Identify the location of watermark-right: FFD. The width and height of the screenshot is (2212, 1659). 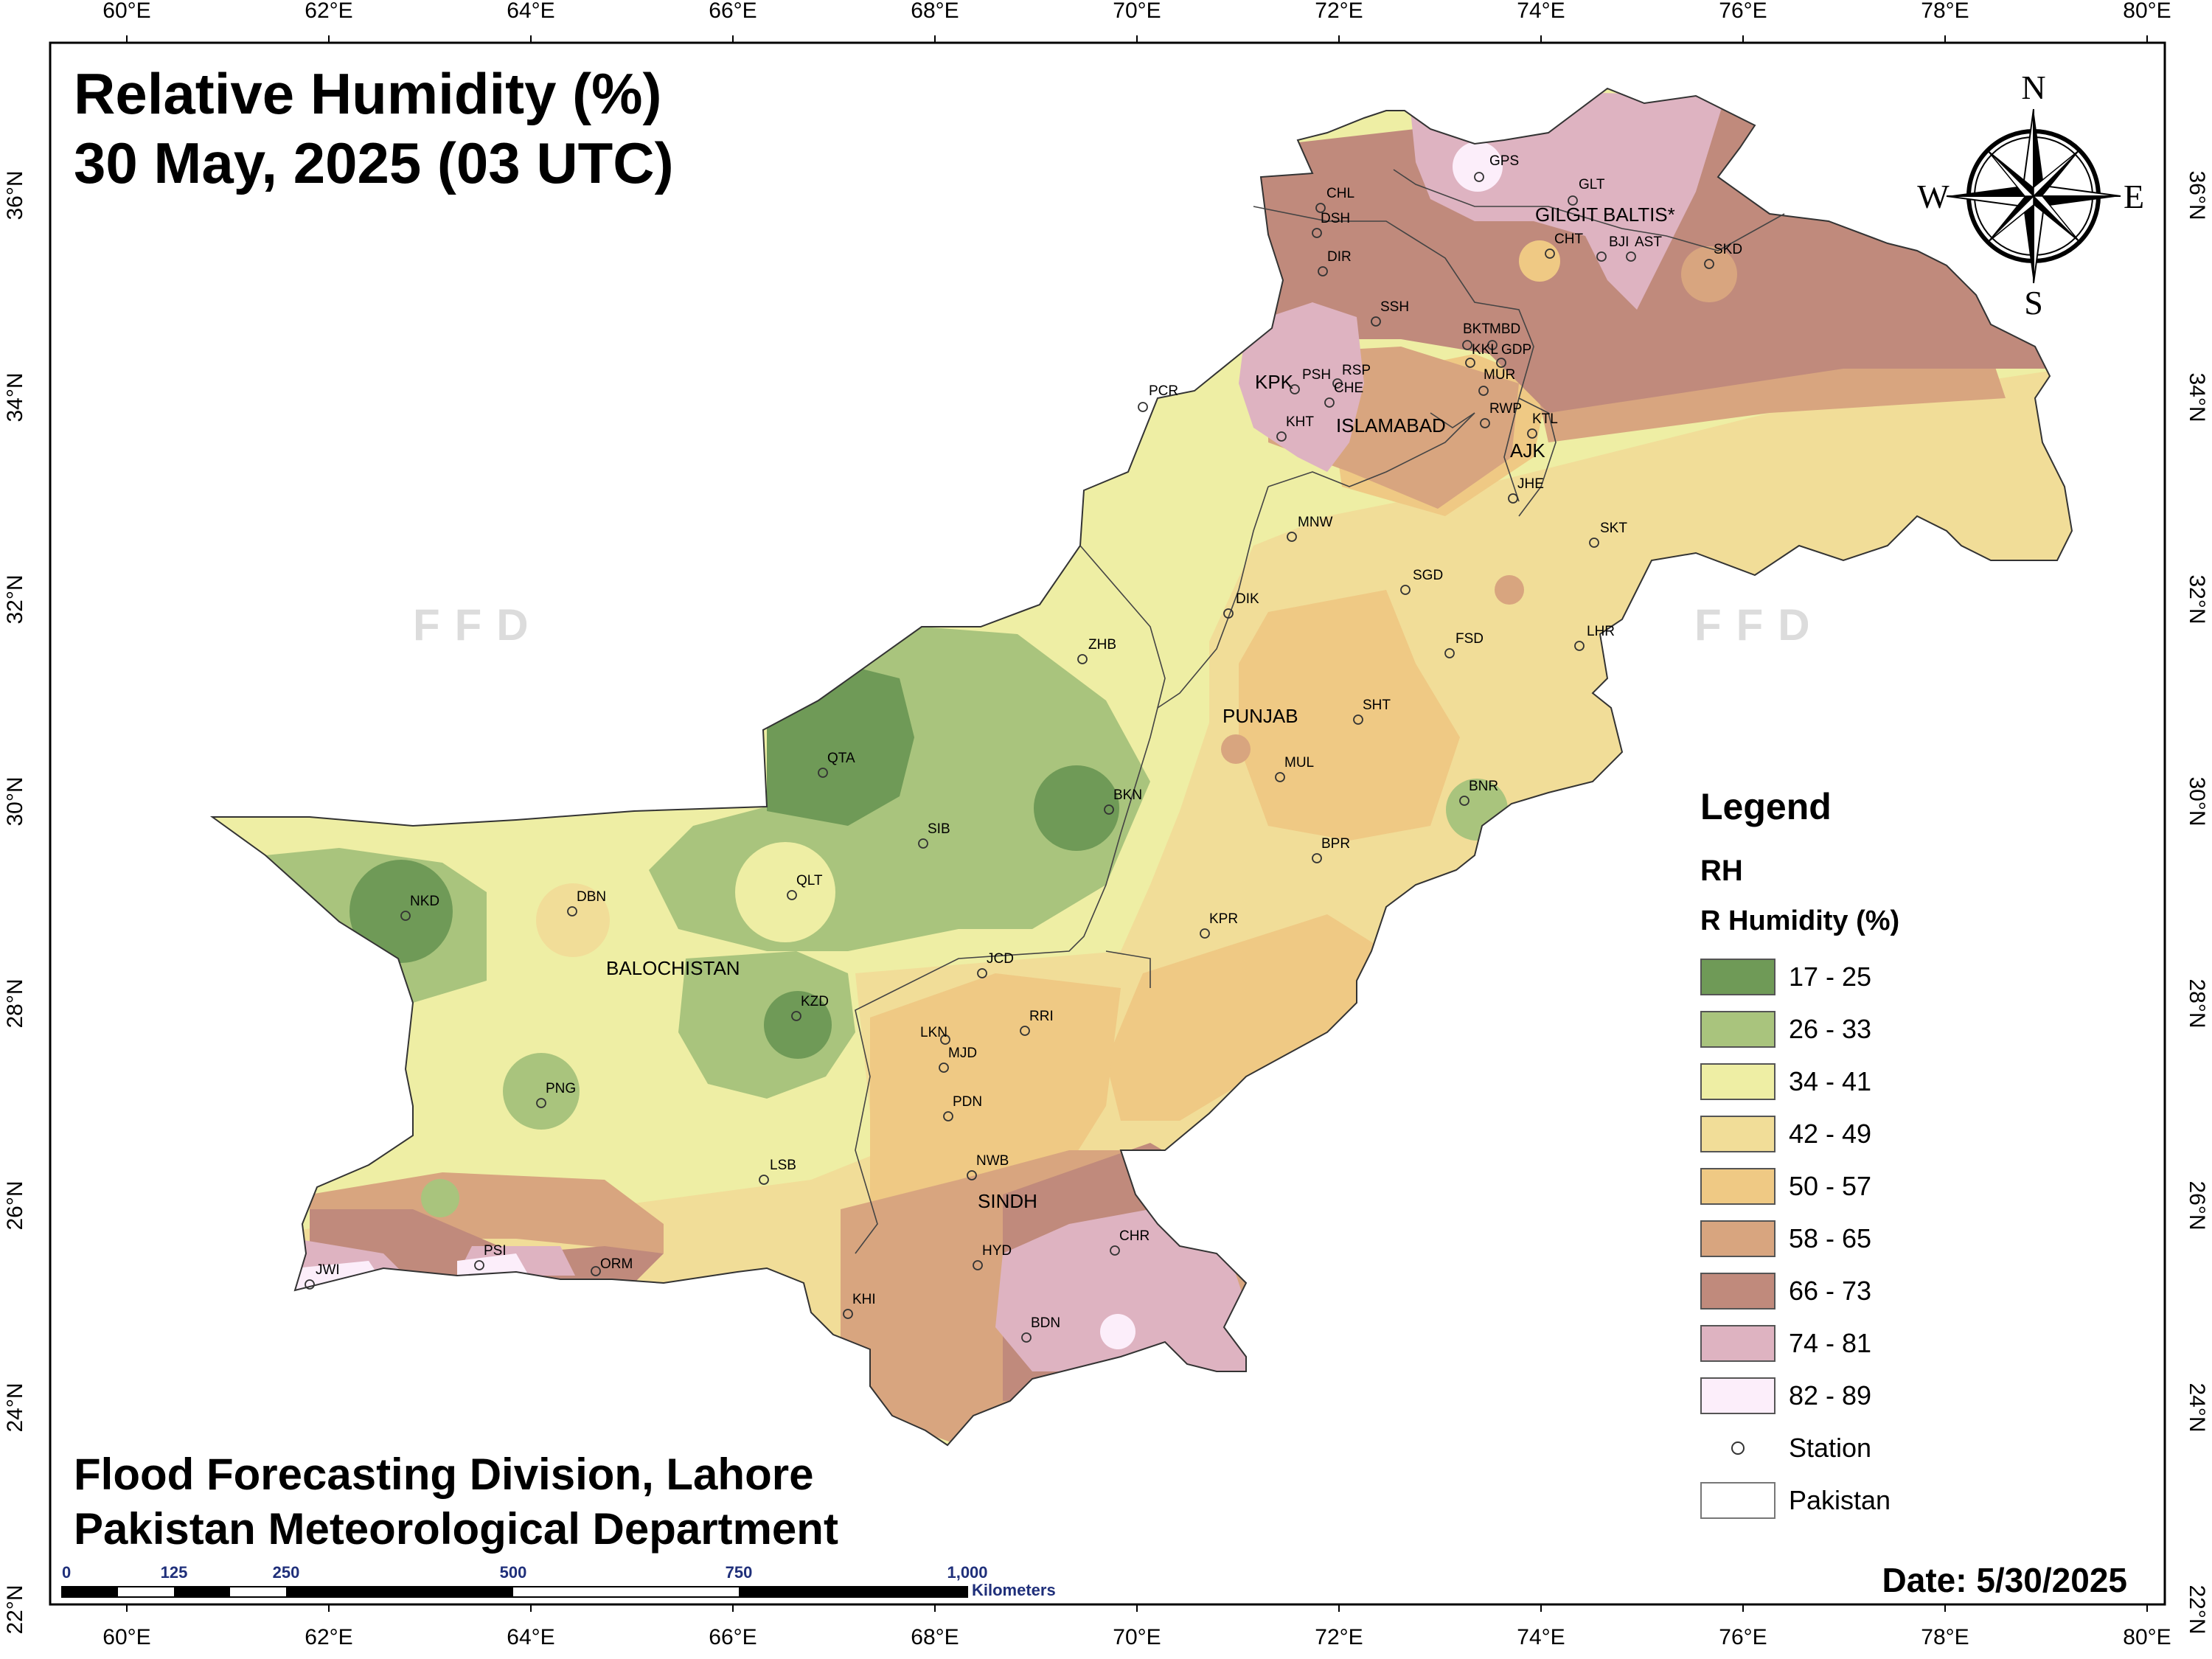
(1759, 625).